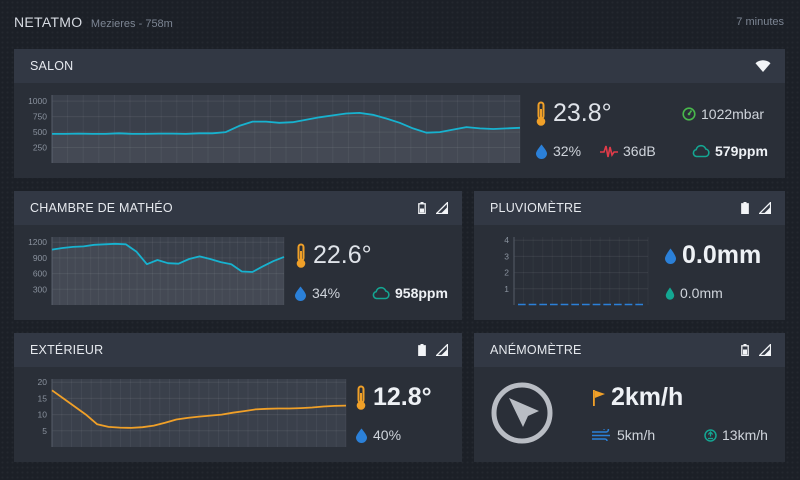 This screenshot has height=480, width=800. Describe the element at coordinates (536, 208) in the screenshot. I see `card-title: PLUVIOMÈTRE` at that location.